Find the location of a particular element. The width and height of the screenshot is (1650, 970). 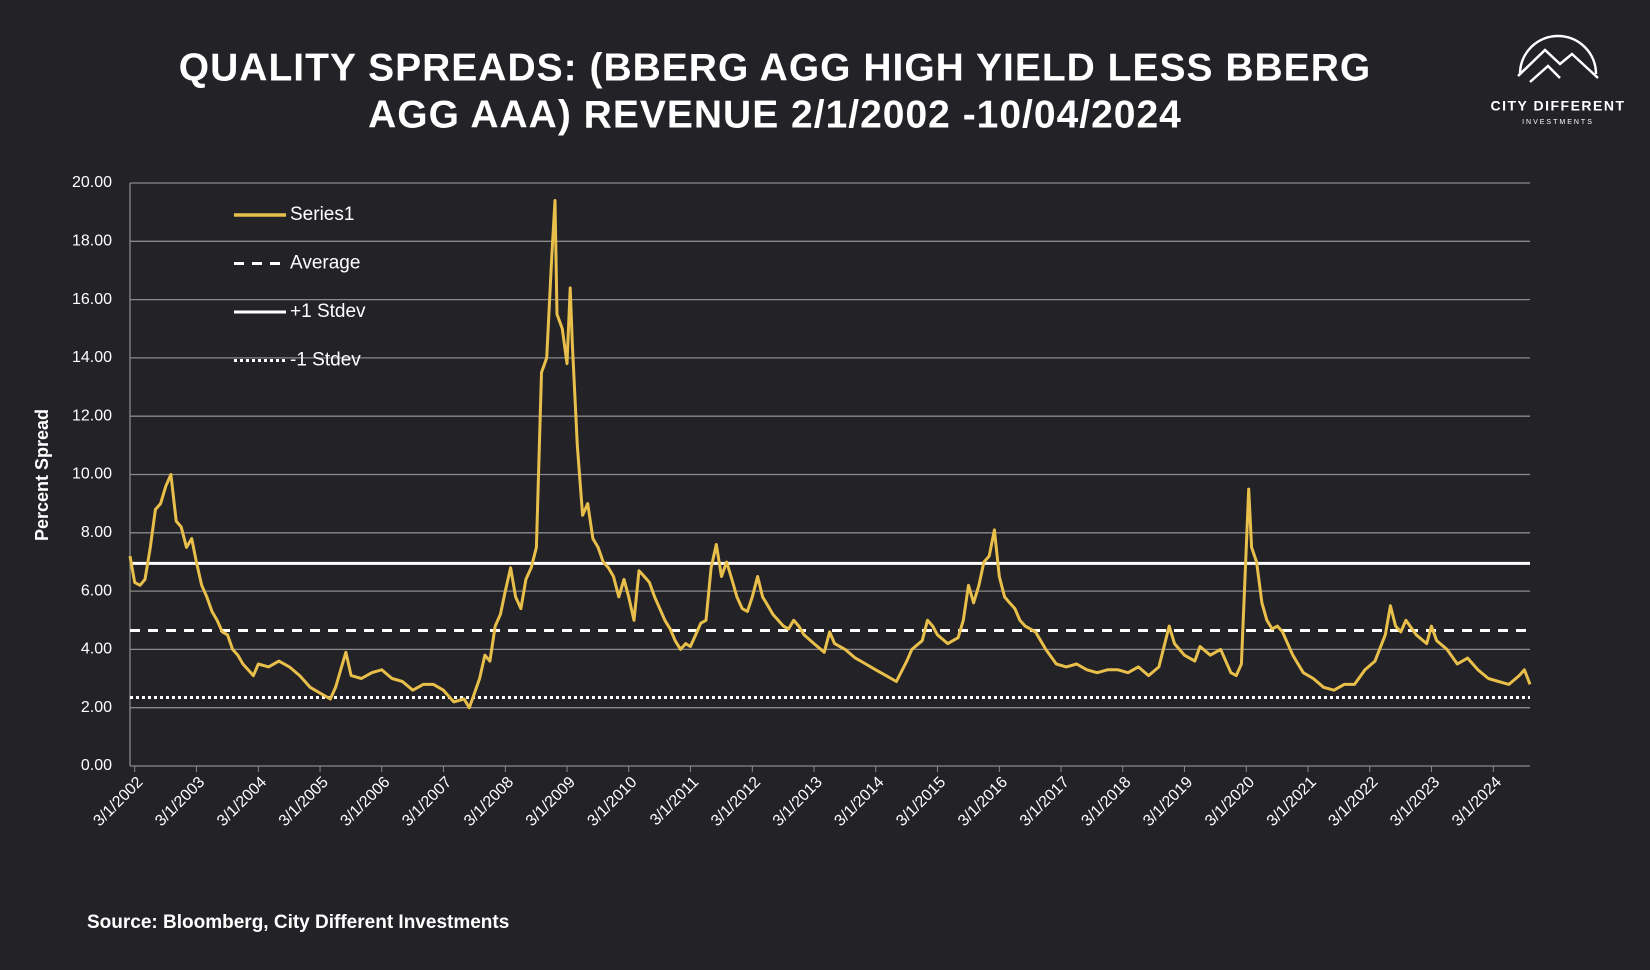

y-tick-label: 14.00 is located at coordinates (92, 357).